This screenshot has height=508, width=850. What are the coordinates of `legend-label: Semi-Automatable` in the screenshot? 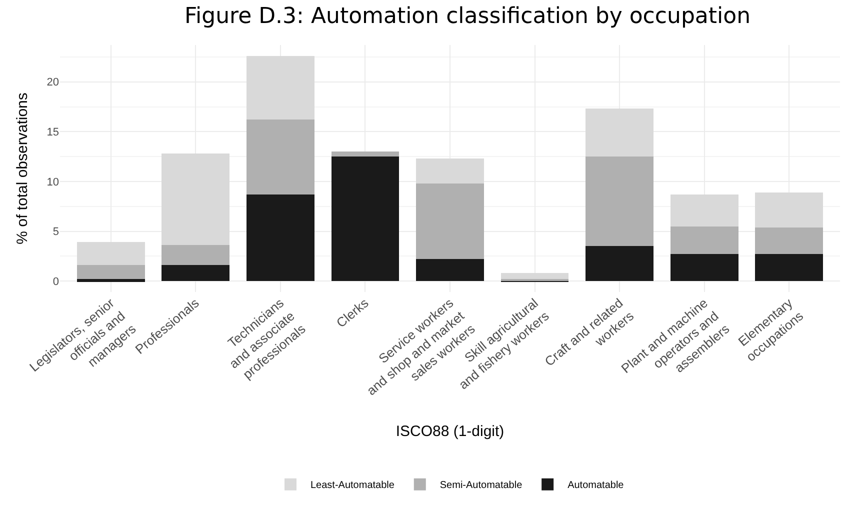 It's located at (481, 486).